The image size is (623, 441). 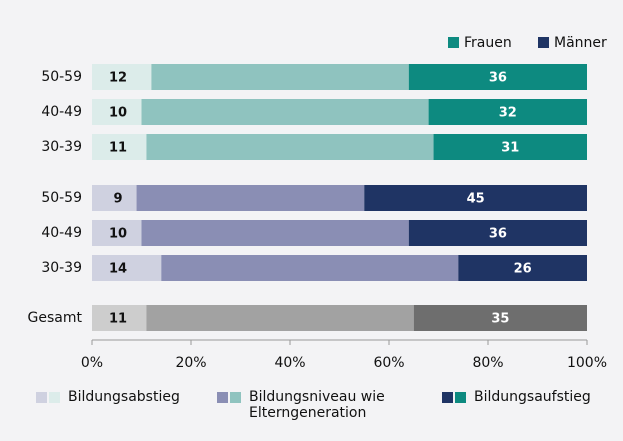 I want to click on x-tick-label: 0%, so click(x=92, y=363).